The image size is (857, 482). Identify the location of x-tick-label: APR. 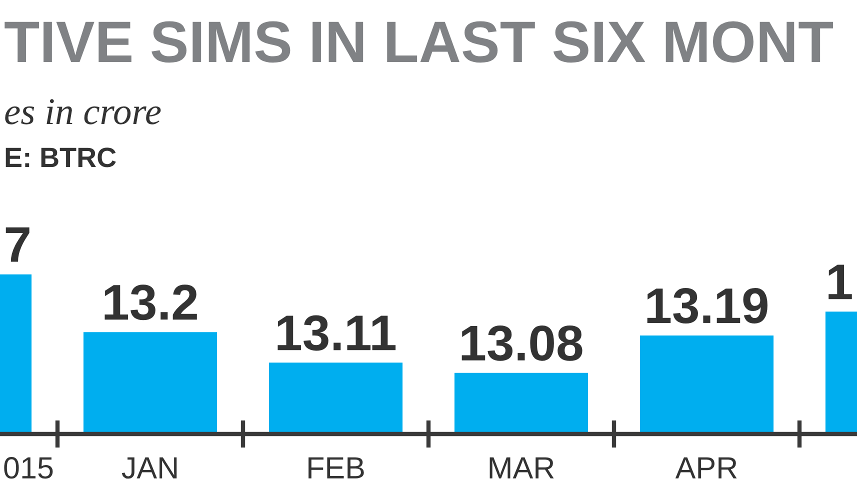
(706, 467).